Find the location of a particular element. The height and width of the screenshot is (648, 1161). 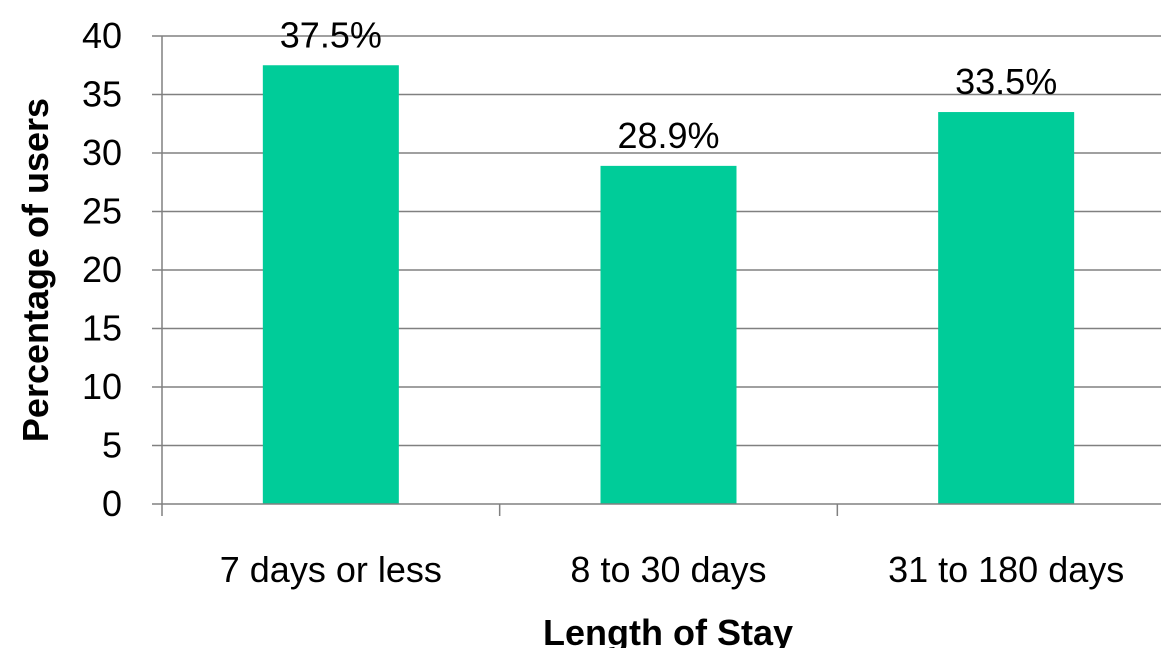

x-tick-labels: 7 days or less 8 to 30 days 31 to 180 days is located at coordinates (672, 569).